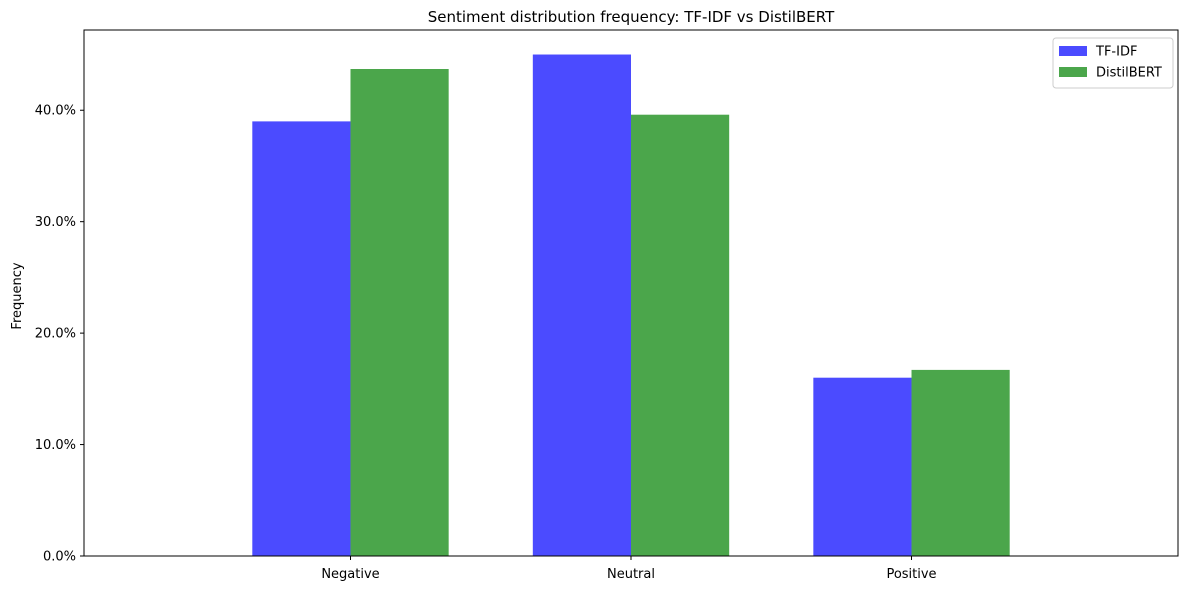 The image size is (1189, 590). What do you see at coordinates (301, 339) in the screenshot?
I see `bar-tf-idf-negative` at bounding box center [301, 339].